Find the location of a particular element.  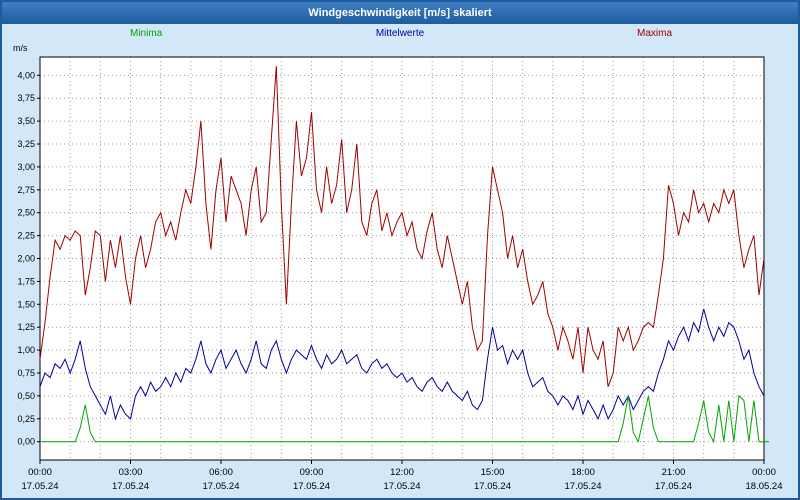

y-tick-label: 3,25 is located at coordinates (26, 144).